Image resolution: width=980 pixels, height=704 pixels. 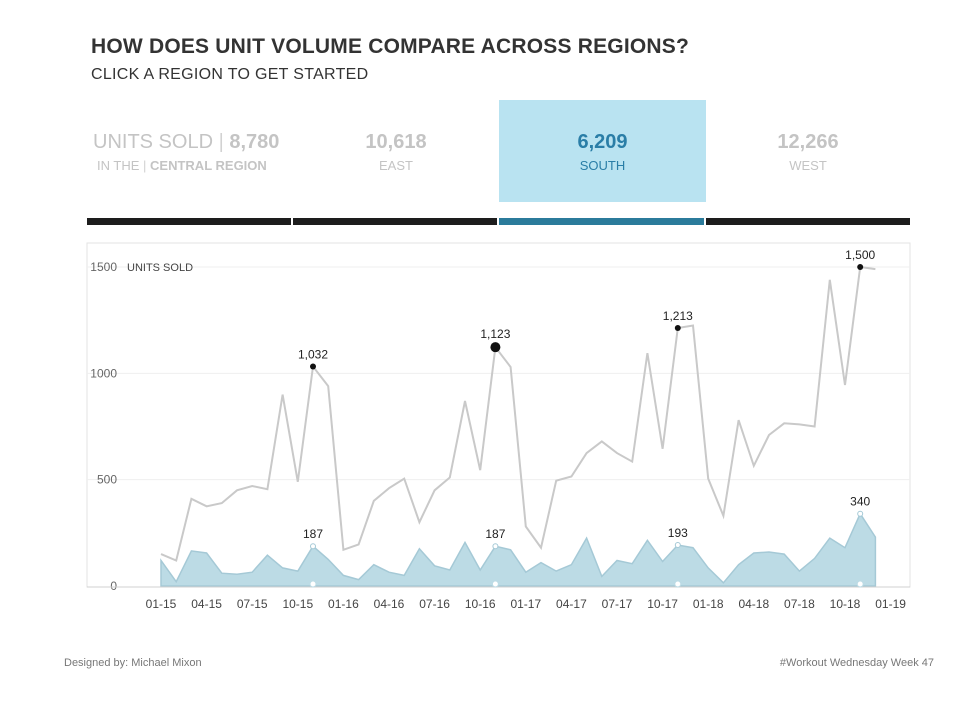 What do you see at coordinates (182, 165) in the screenshot?
I see `kpi-central-label: IN THE | CENTRAL REGION` at bounding box center [182, 165].